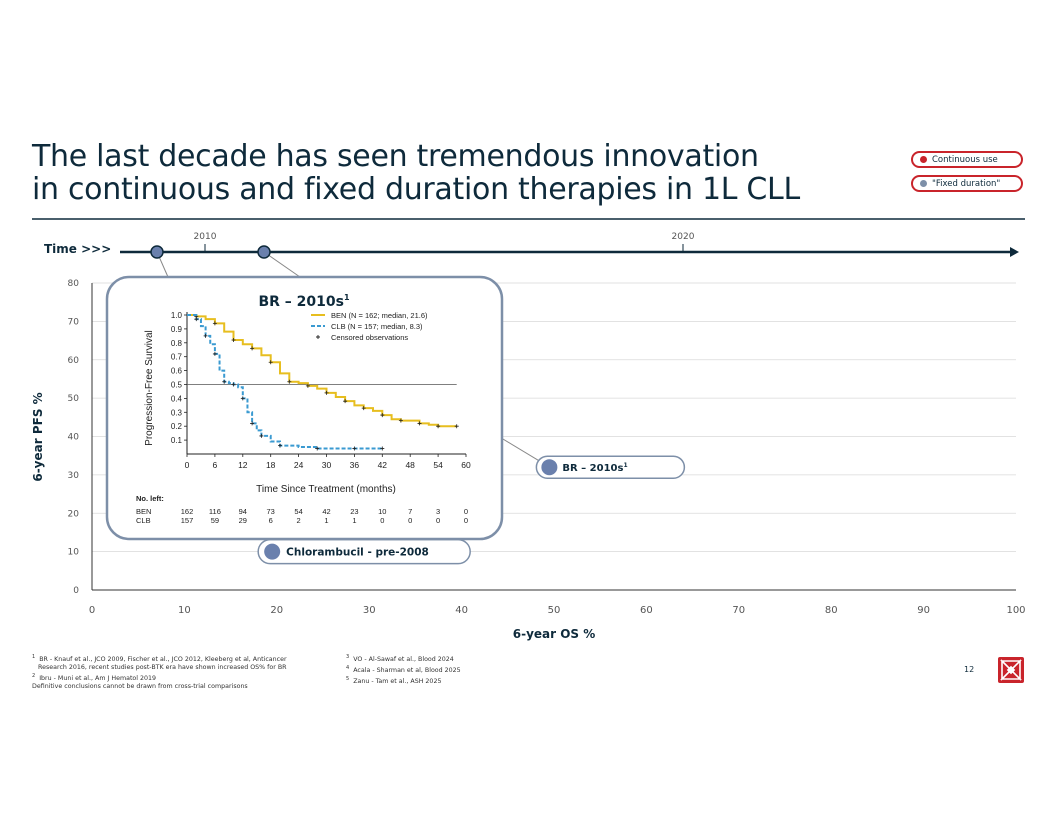 The width and height of the screenshot is (1056, 816). What do you see at coordinates (831, 610) in the screenshot?
I see `scatter-x-tick-label: 80` at bounding box center [831, 610].